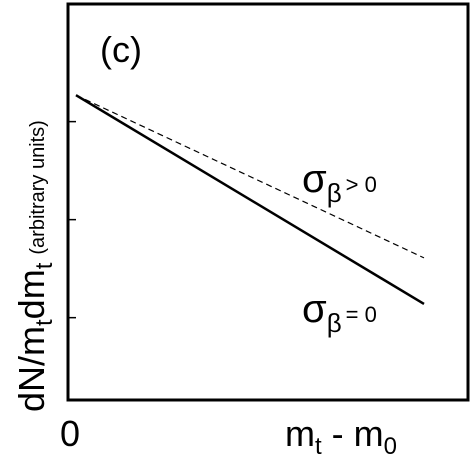  What do you see at coordinates (31, 294) in the screenshot?
I see `y-label-text: dm` at bounding box center [31, 294].